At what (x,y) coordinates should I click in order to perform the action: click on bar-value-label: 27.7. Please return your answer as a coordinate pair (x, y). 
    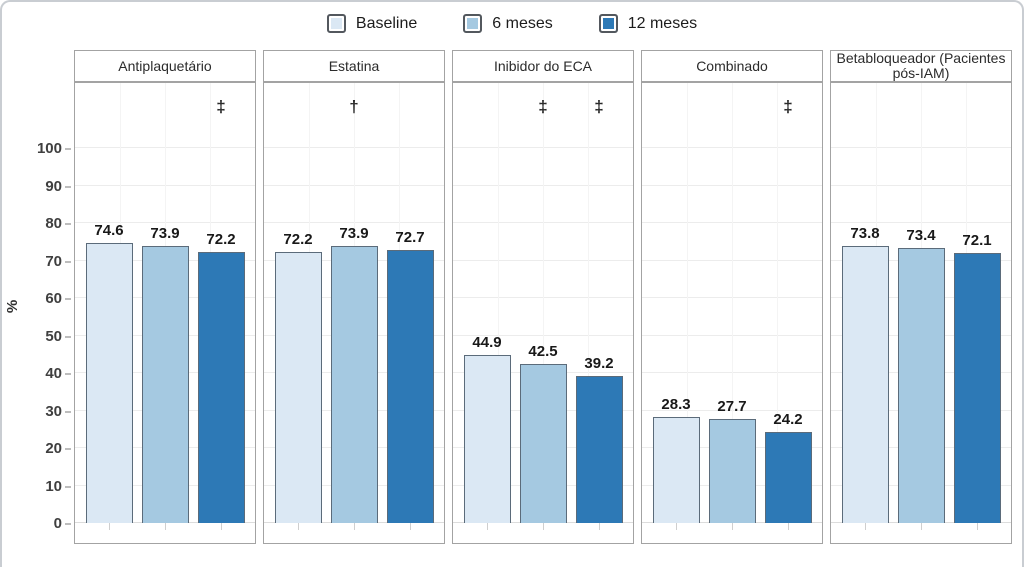
    Looking at the image, I should click on (732, 407).